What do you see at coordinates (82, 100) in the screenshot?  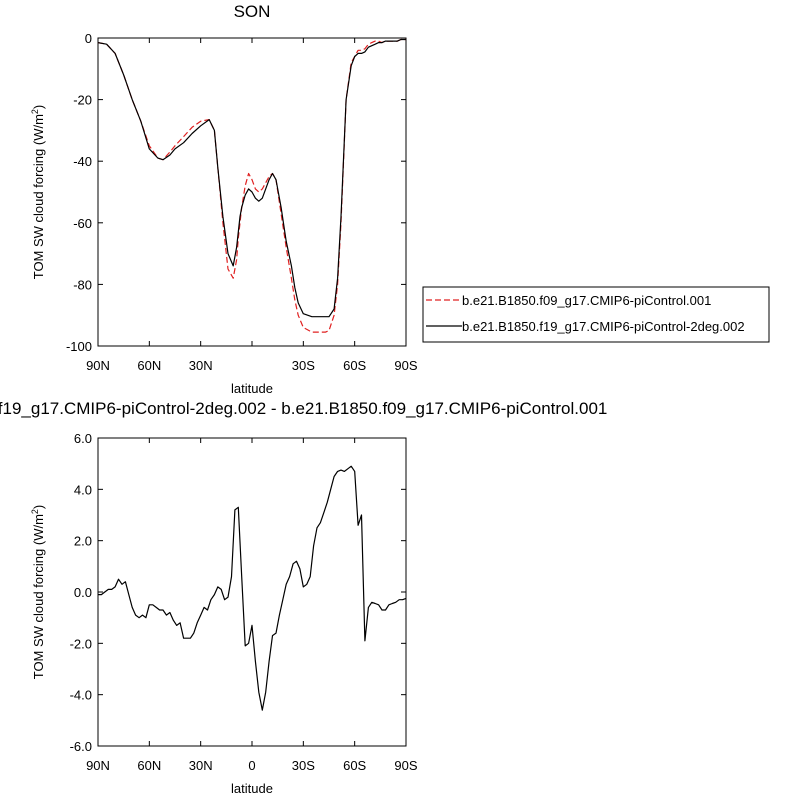 I see `y-tick-label: -20` at bounding box center [82, 100].